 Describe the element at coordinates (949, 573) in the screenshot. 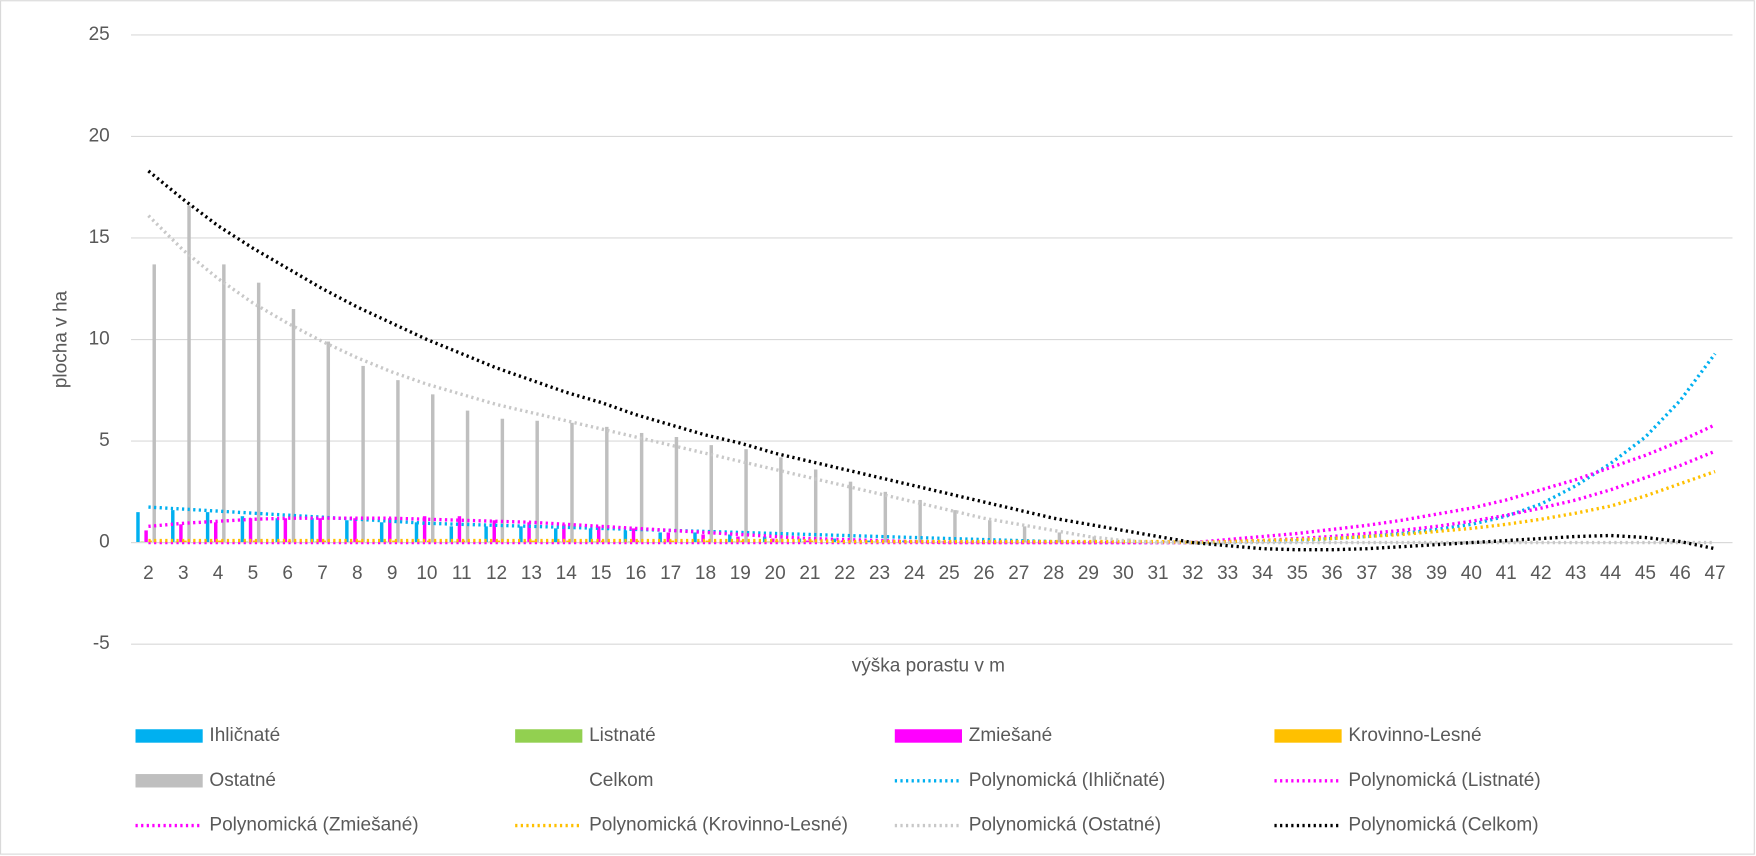

I see `x-tick-label: 25` at that location.